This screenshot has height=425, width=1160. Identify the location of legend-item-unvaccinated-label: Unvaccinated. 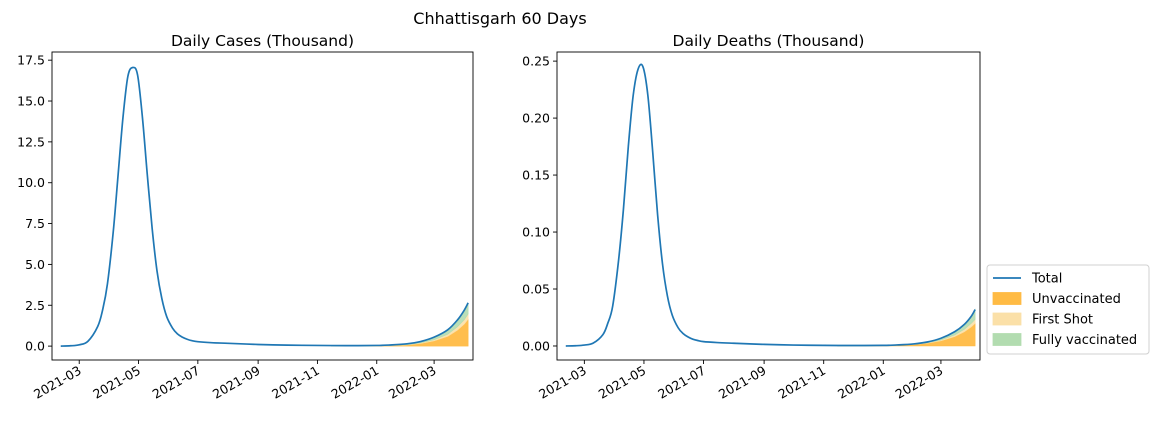
(1076, 299).